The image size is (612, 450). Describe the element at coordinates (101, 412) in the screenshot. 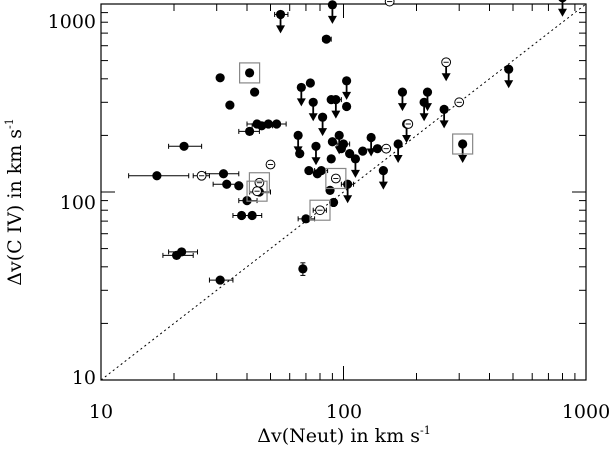

I see `x-tick-label-10: 10` at that location.